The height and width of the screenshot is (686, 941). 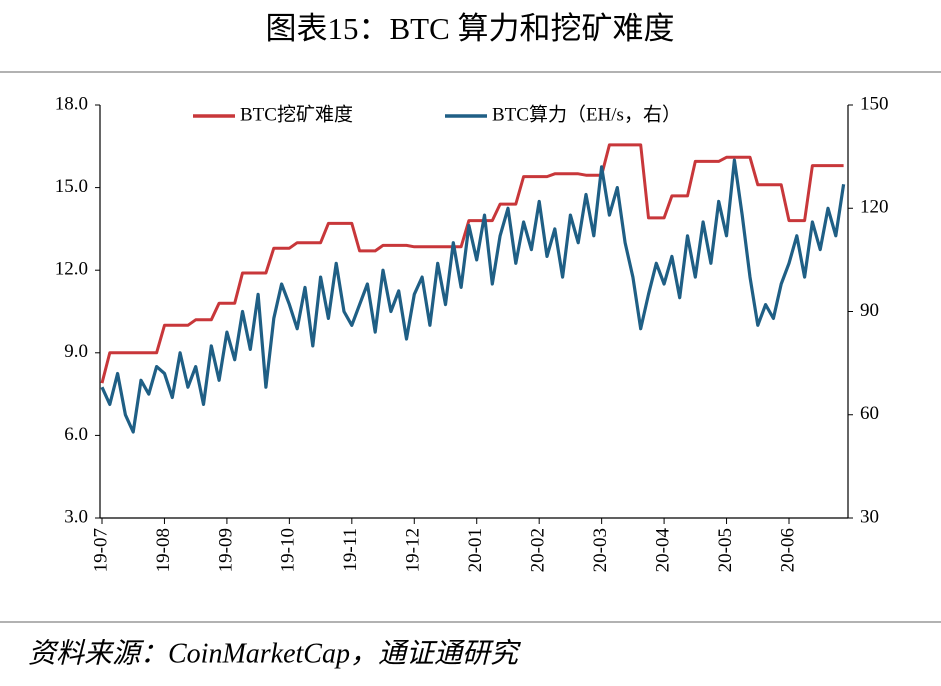 I want to click on y2-tick-label: 90, so click(x=869, y=310).